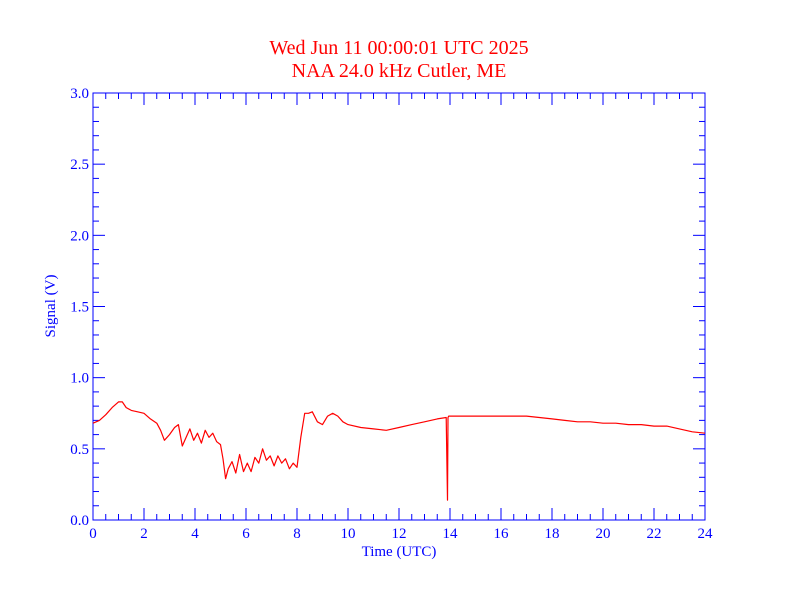  I want to click on x-tick-label: 2, so click(144, 534).